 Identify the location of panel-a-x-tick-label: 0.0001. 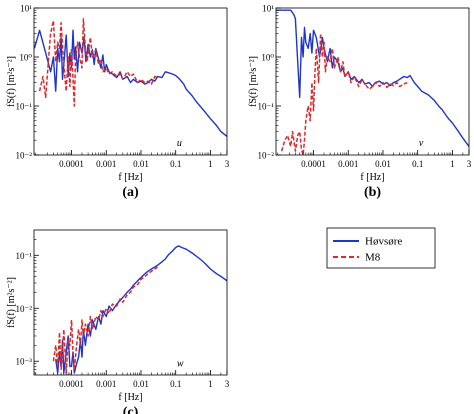
(71, 164).